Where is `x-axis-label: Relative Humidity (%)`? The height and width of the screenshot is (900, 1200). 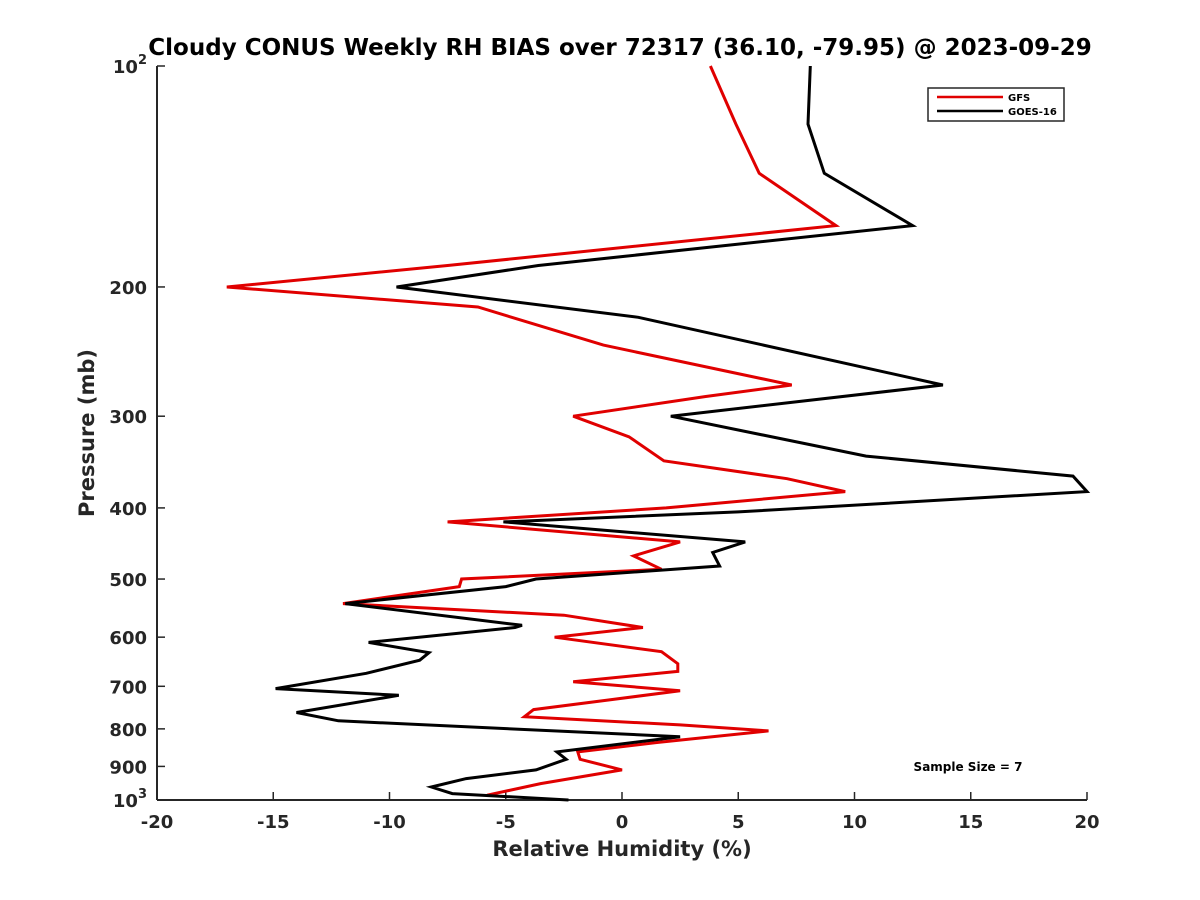 x-axis-label: Relative Humidity (%) is located at coordinates (621, 849).